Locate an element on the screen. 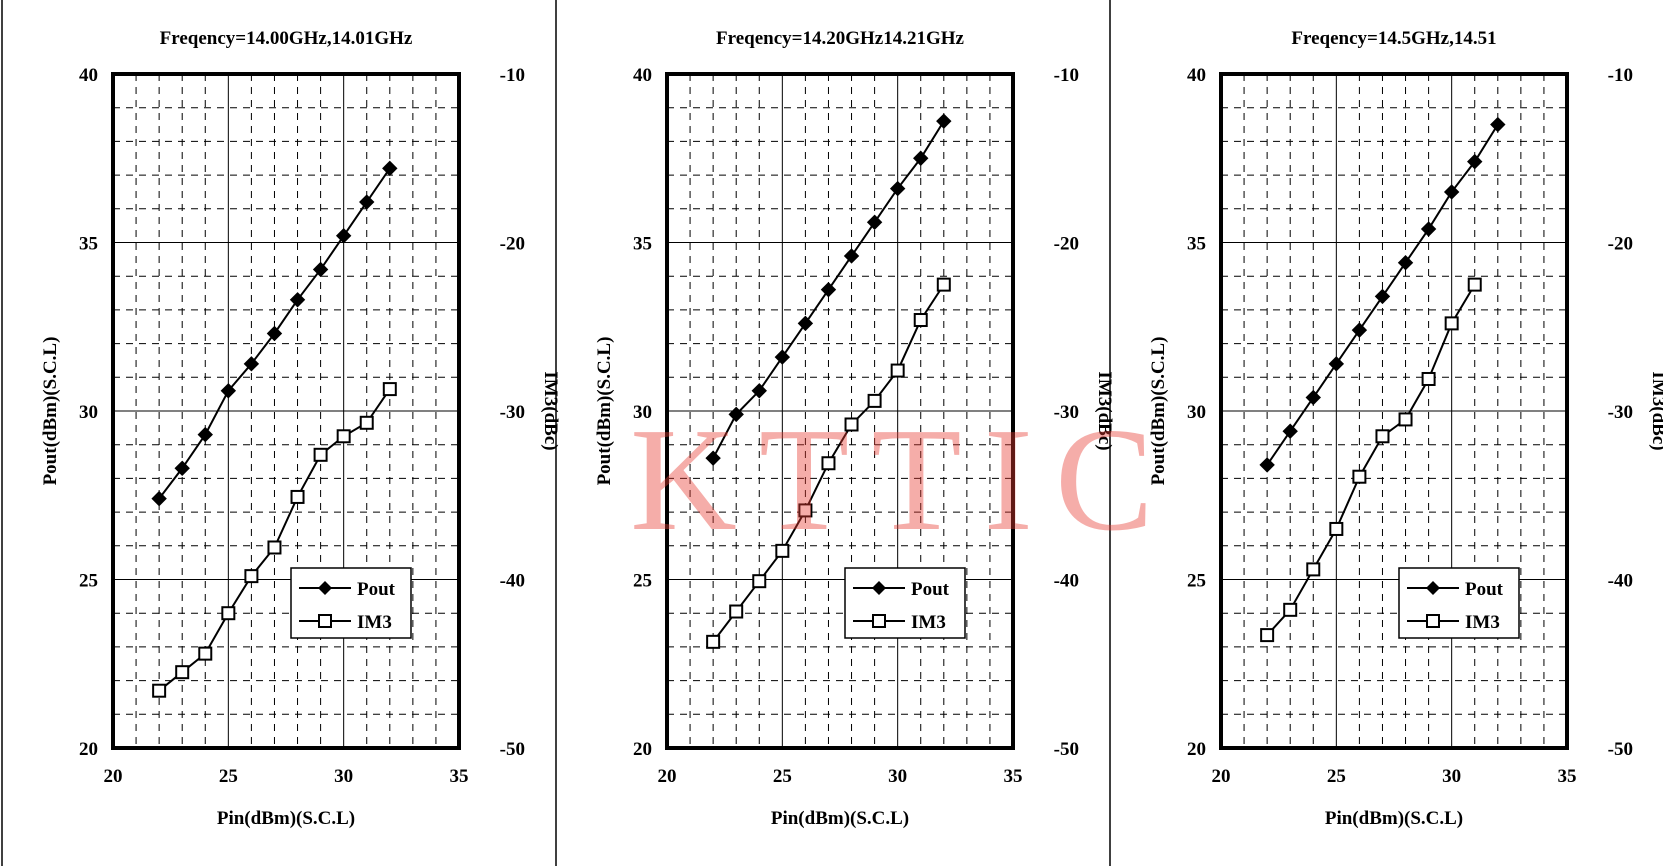  y-tick-label: 40 is located at coordinates (88, 75).